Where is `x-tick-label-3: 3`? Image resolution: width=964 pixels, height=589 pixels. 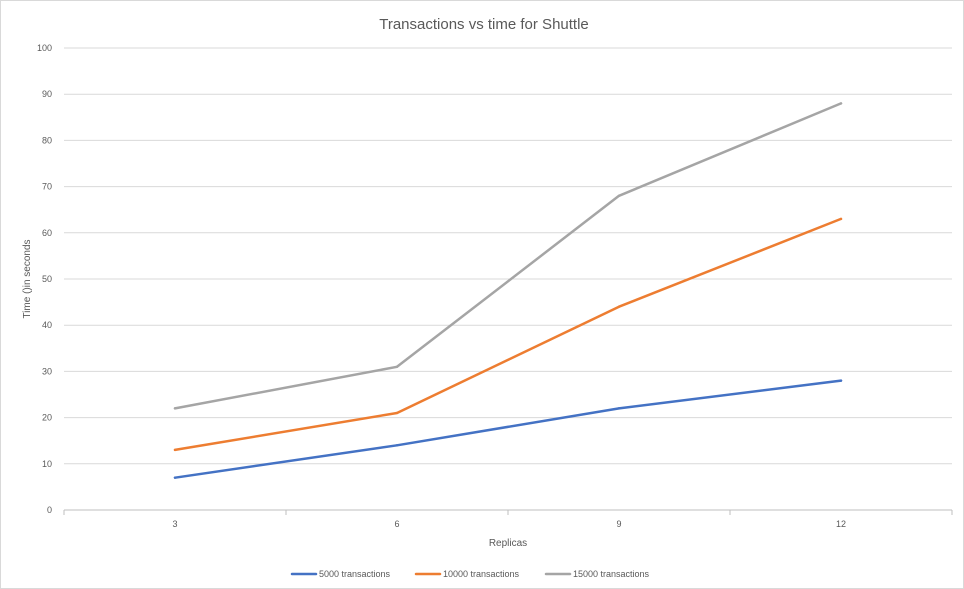 x-tick-label-3: 3 is located at coordinates (174, 524).